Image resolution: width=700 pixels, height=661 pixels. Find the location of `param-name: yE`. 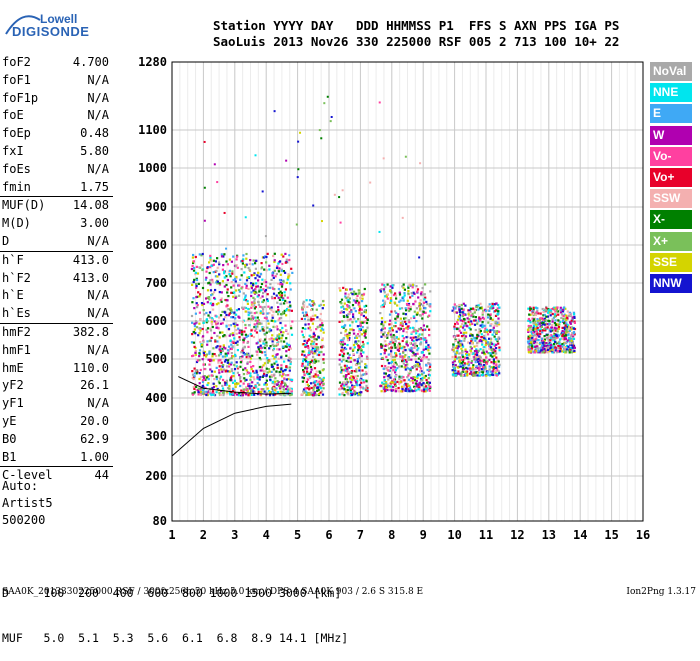

param-name: yE is located at coordinates (9, 420).